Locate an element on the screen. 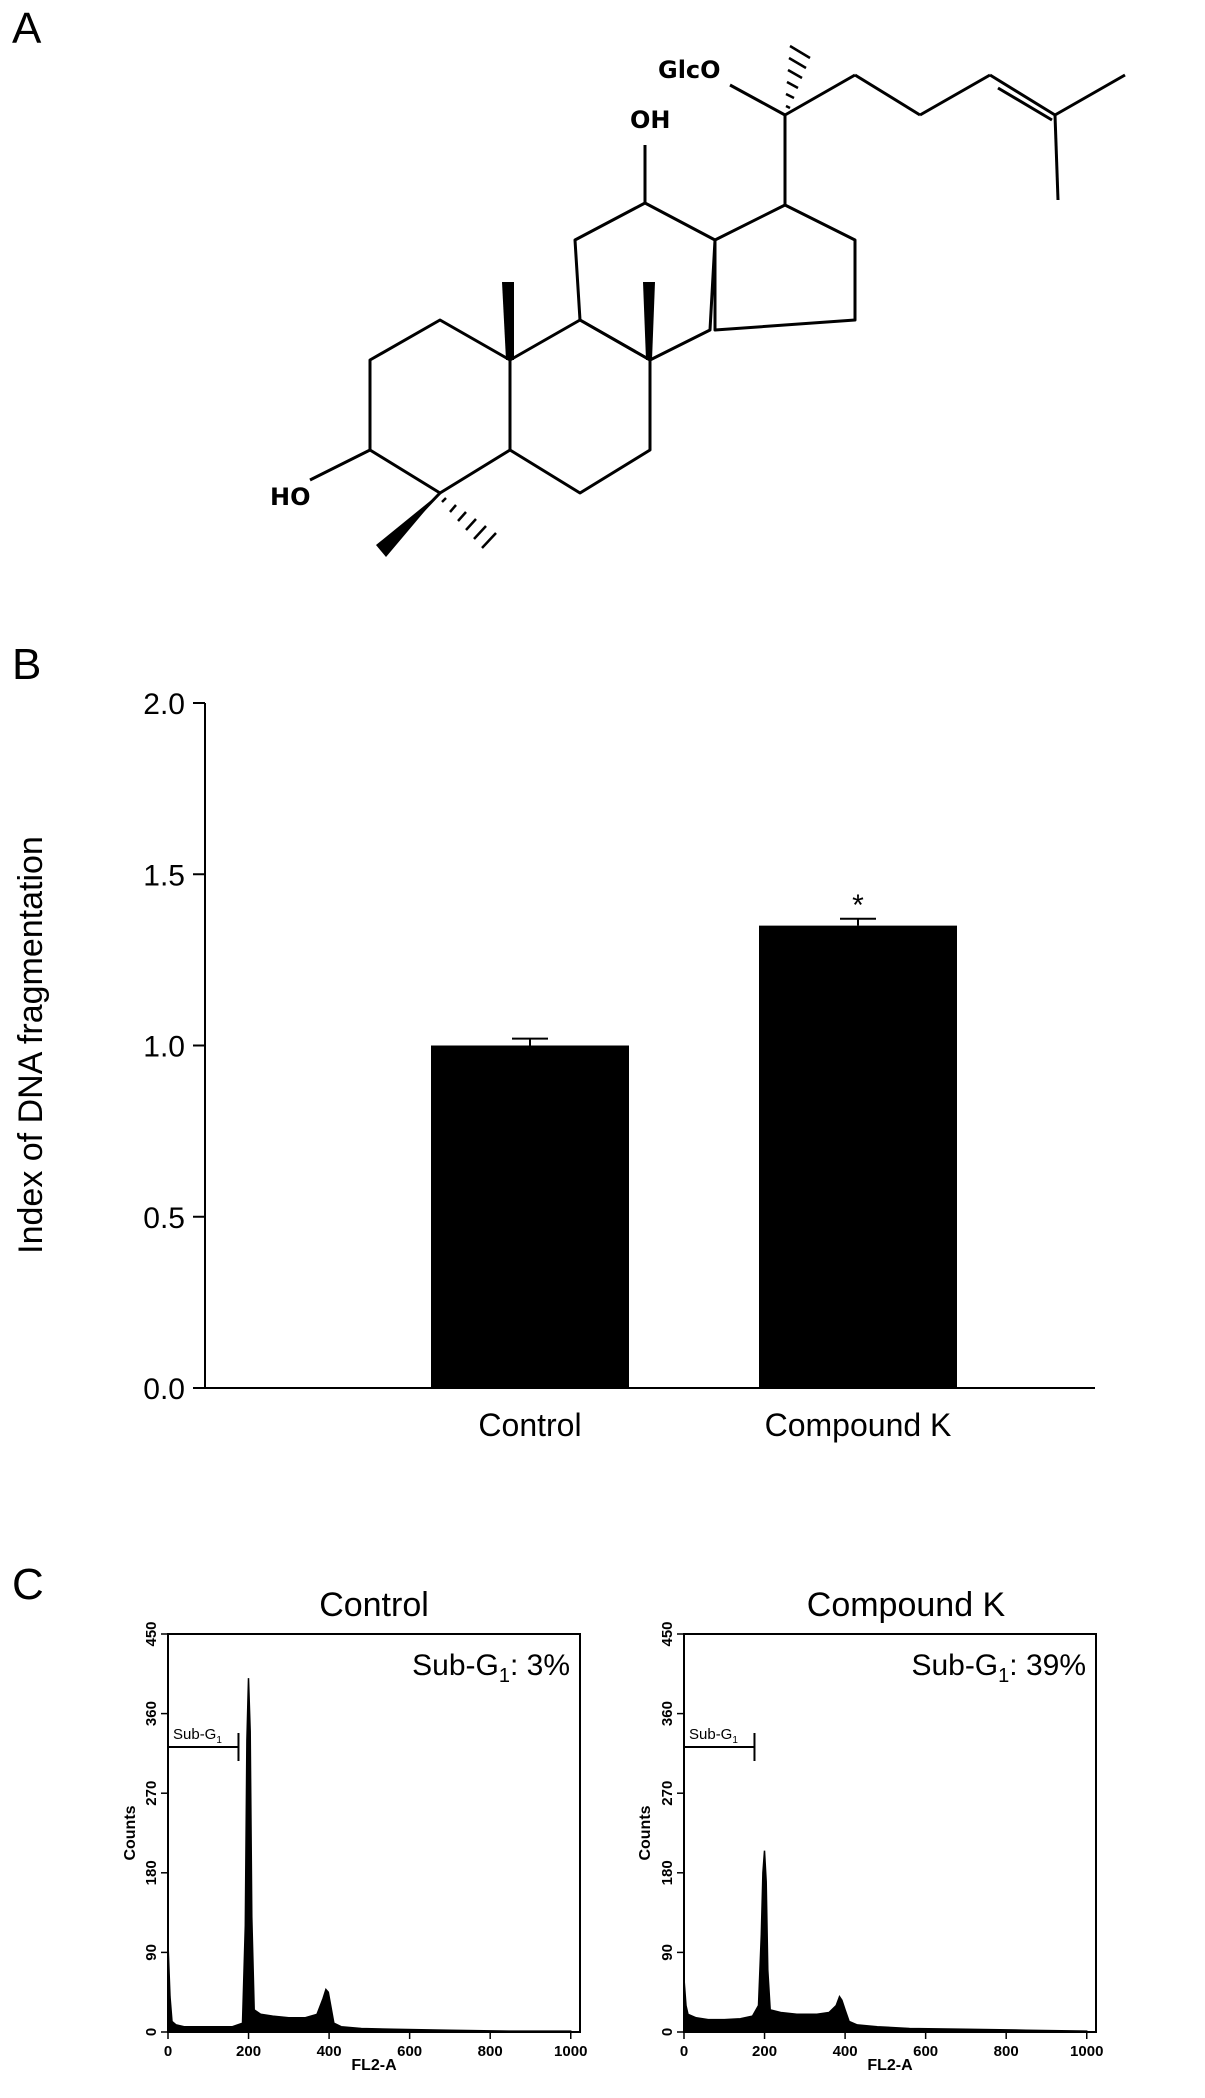 The width and height of the screenshot is (1205, 2098). ring-b is located at coordinates (580, 406).